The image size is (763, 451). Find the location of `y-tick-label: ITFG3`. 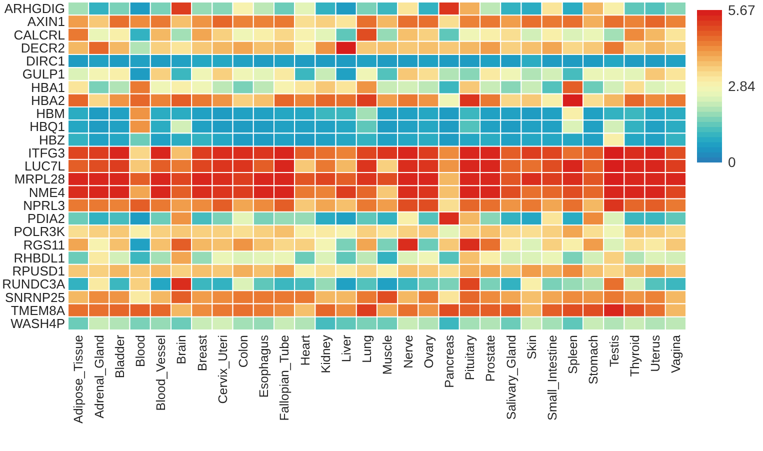

y-tick-label: ITFG3 is located at coordinates (46, 152).